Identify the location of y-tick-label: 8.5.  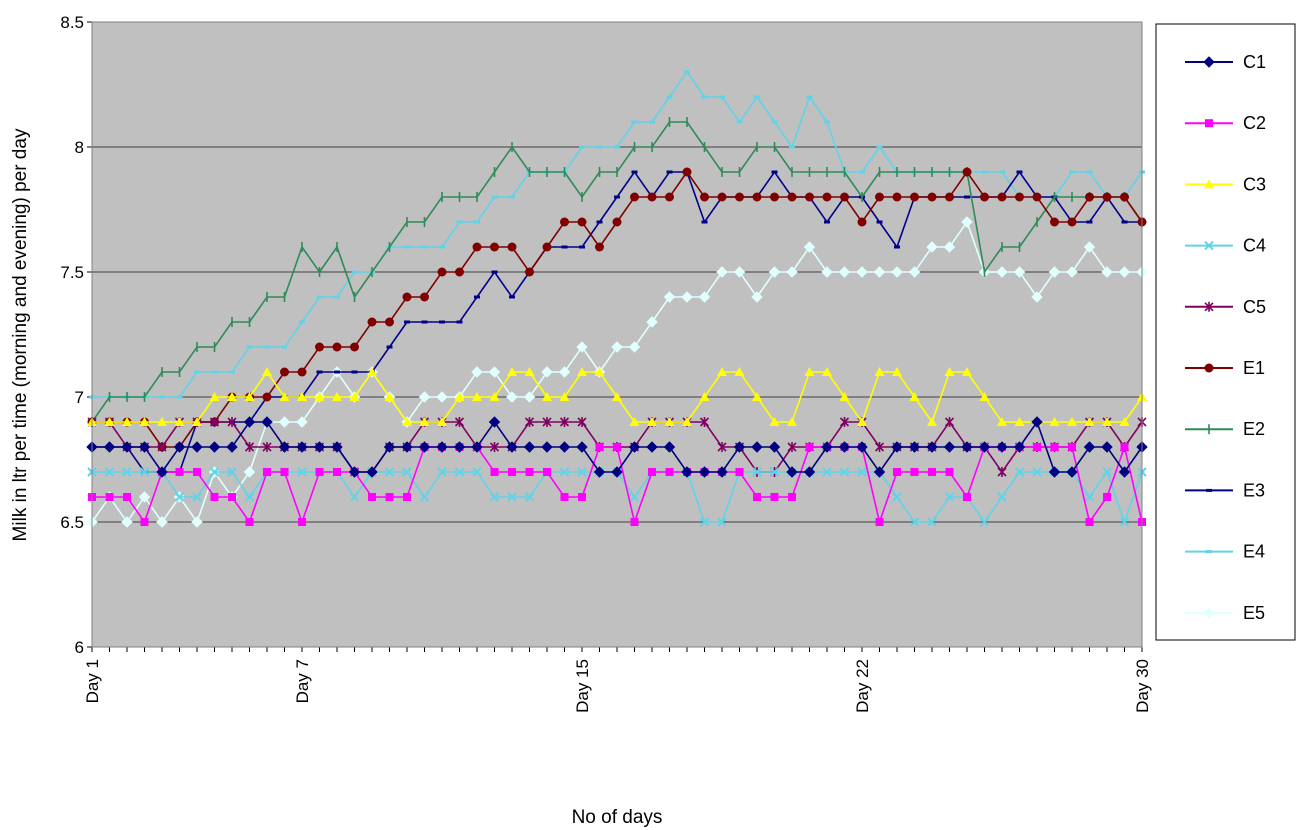
(72, 22).